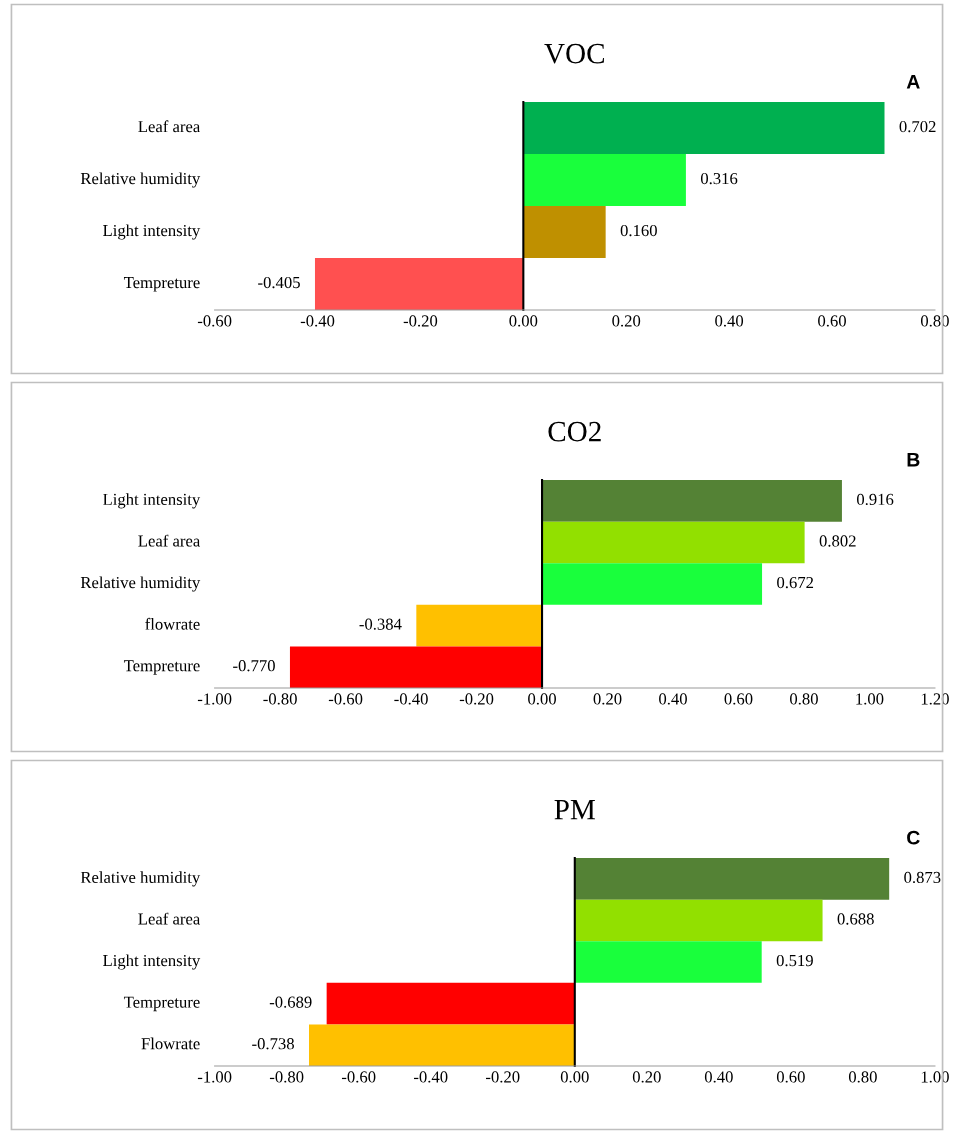 This screenshot has width=954, height=1134. What do you see at coordinates (917, 126) in the screenshot?
I see `data-label: 0.702` at bounding box center [917, 126].